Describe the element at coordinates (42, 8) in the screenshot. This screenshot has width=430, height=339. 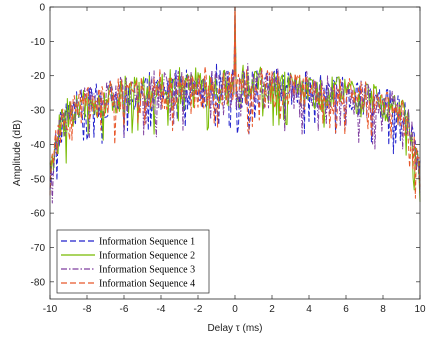
I see `y-tick-label-0: 0` at that location.